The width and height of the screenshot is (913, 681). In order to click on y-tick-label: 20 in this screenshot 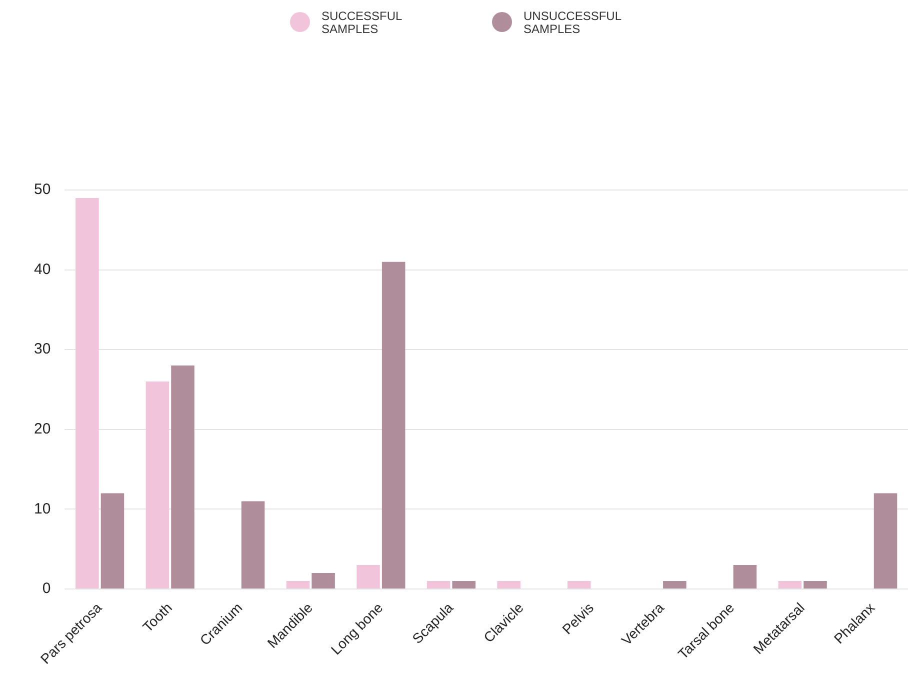, I will do `click(42, 429)`.